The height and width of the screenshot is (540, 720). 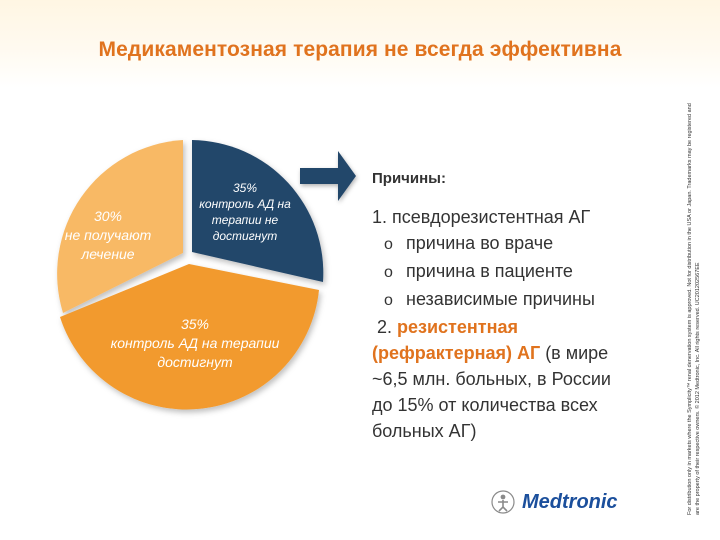 I want to click on sub-reason: o причина во враче, so click(x=535, y=244).